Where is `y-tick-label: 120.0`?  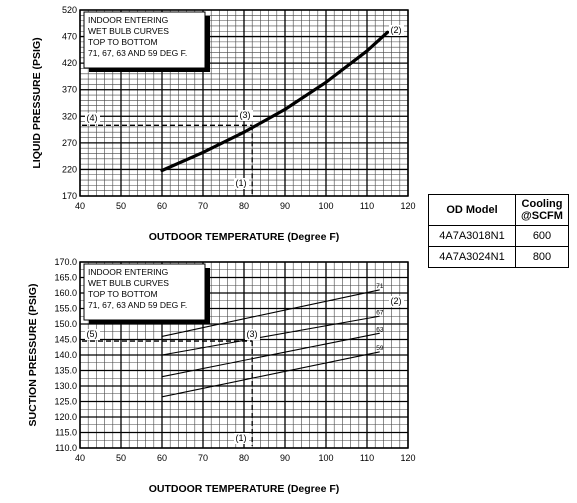
y-tick-label: 120.0 is located at coordinates (65, 417).